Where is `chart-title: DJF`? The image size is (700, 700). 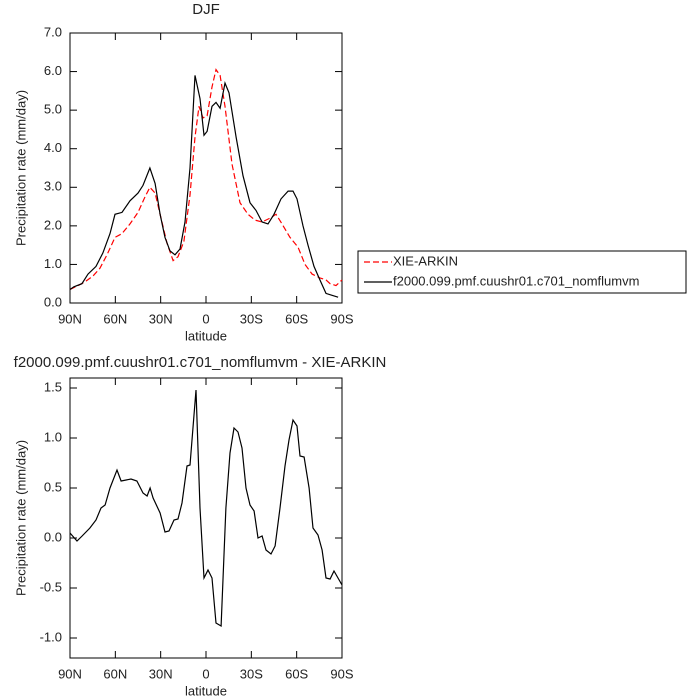
chart-title: DJF is located at coordinates (206, 9).